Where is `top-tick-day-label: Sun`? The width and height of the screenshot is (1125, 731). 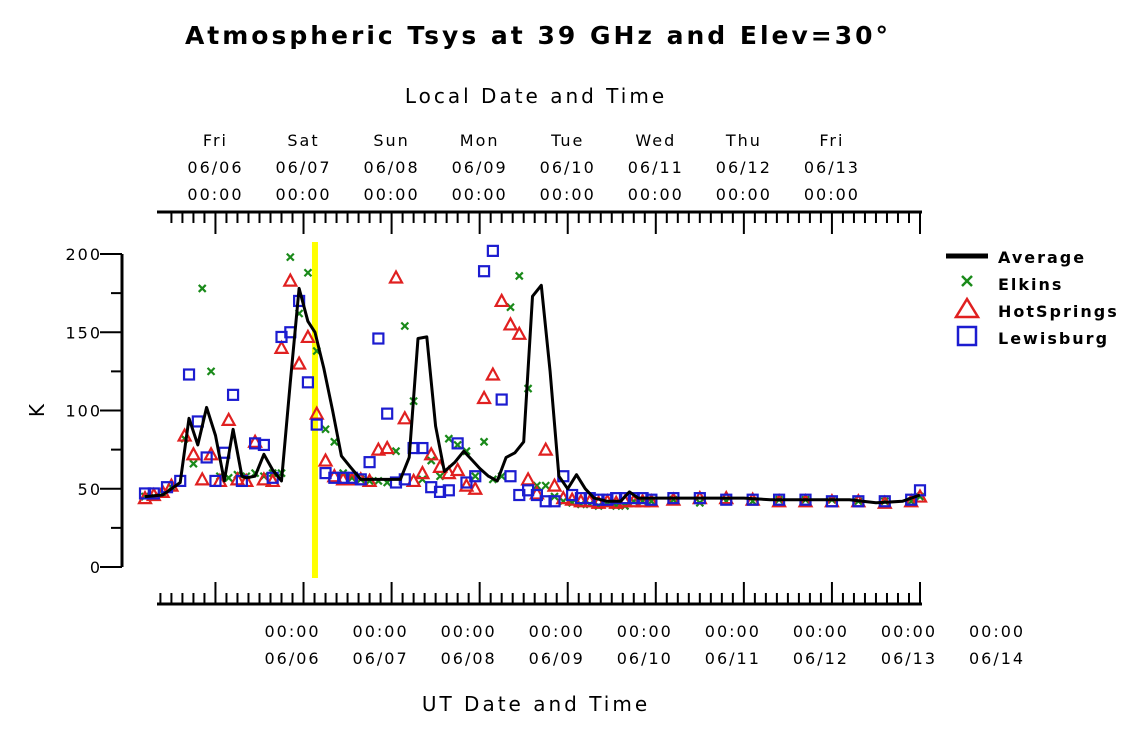
top-tick-day-label: Sun is located at coordinates (391, 140).